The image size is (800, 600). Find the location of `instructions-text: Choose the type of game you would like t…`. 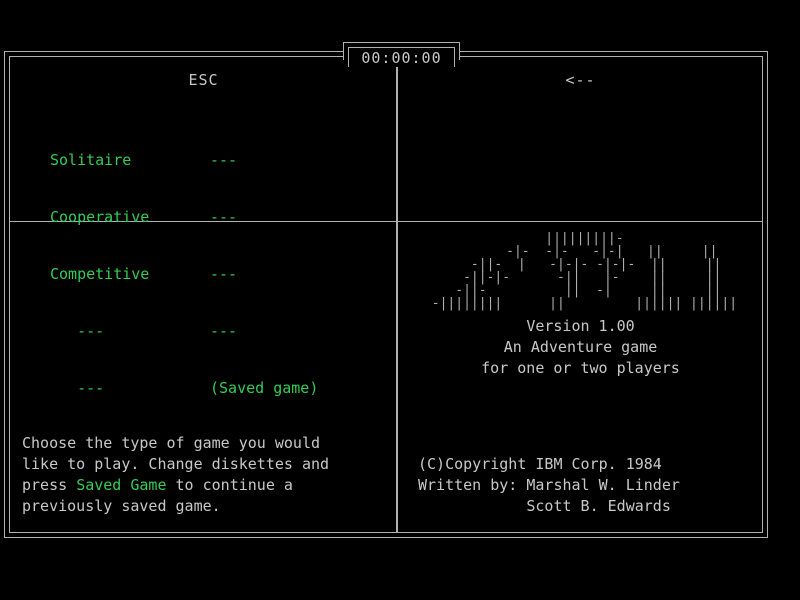

instructions-text: Choose the type of game you would like t… is located at coordinates (206, 475).